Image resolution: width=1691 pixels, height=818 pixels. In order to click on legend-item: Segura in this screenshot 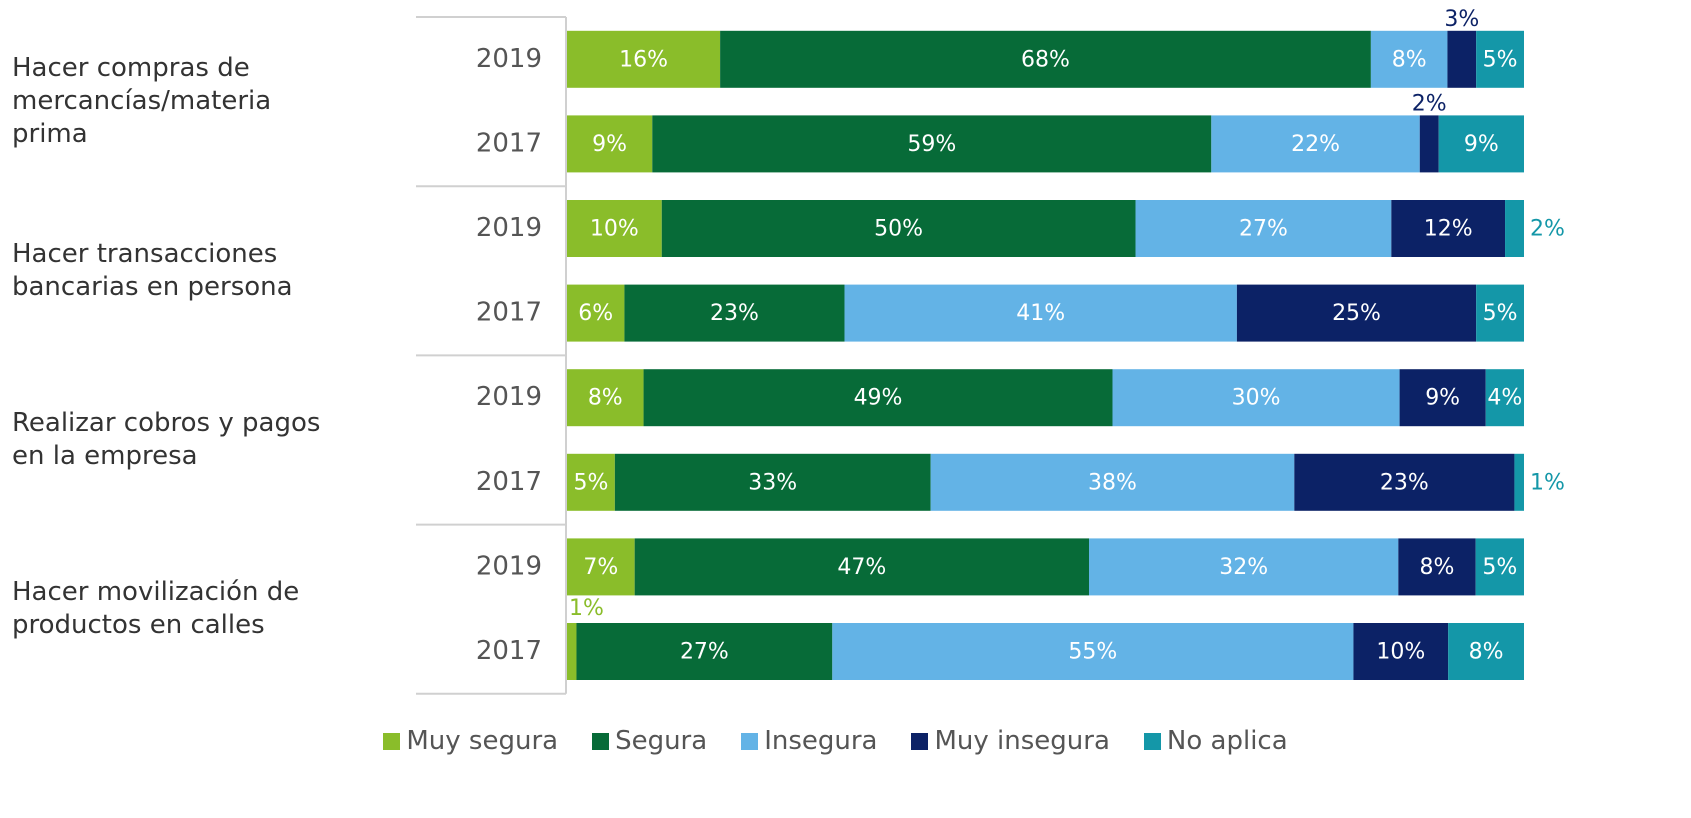, I will do `click(649, 741)`.